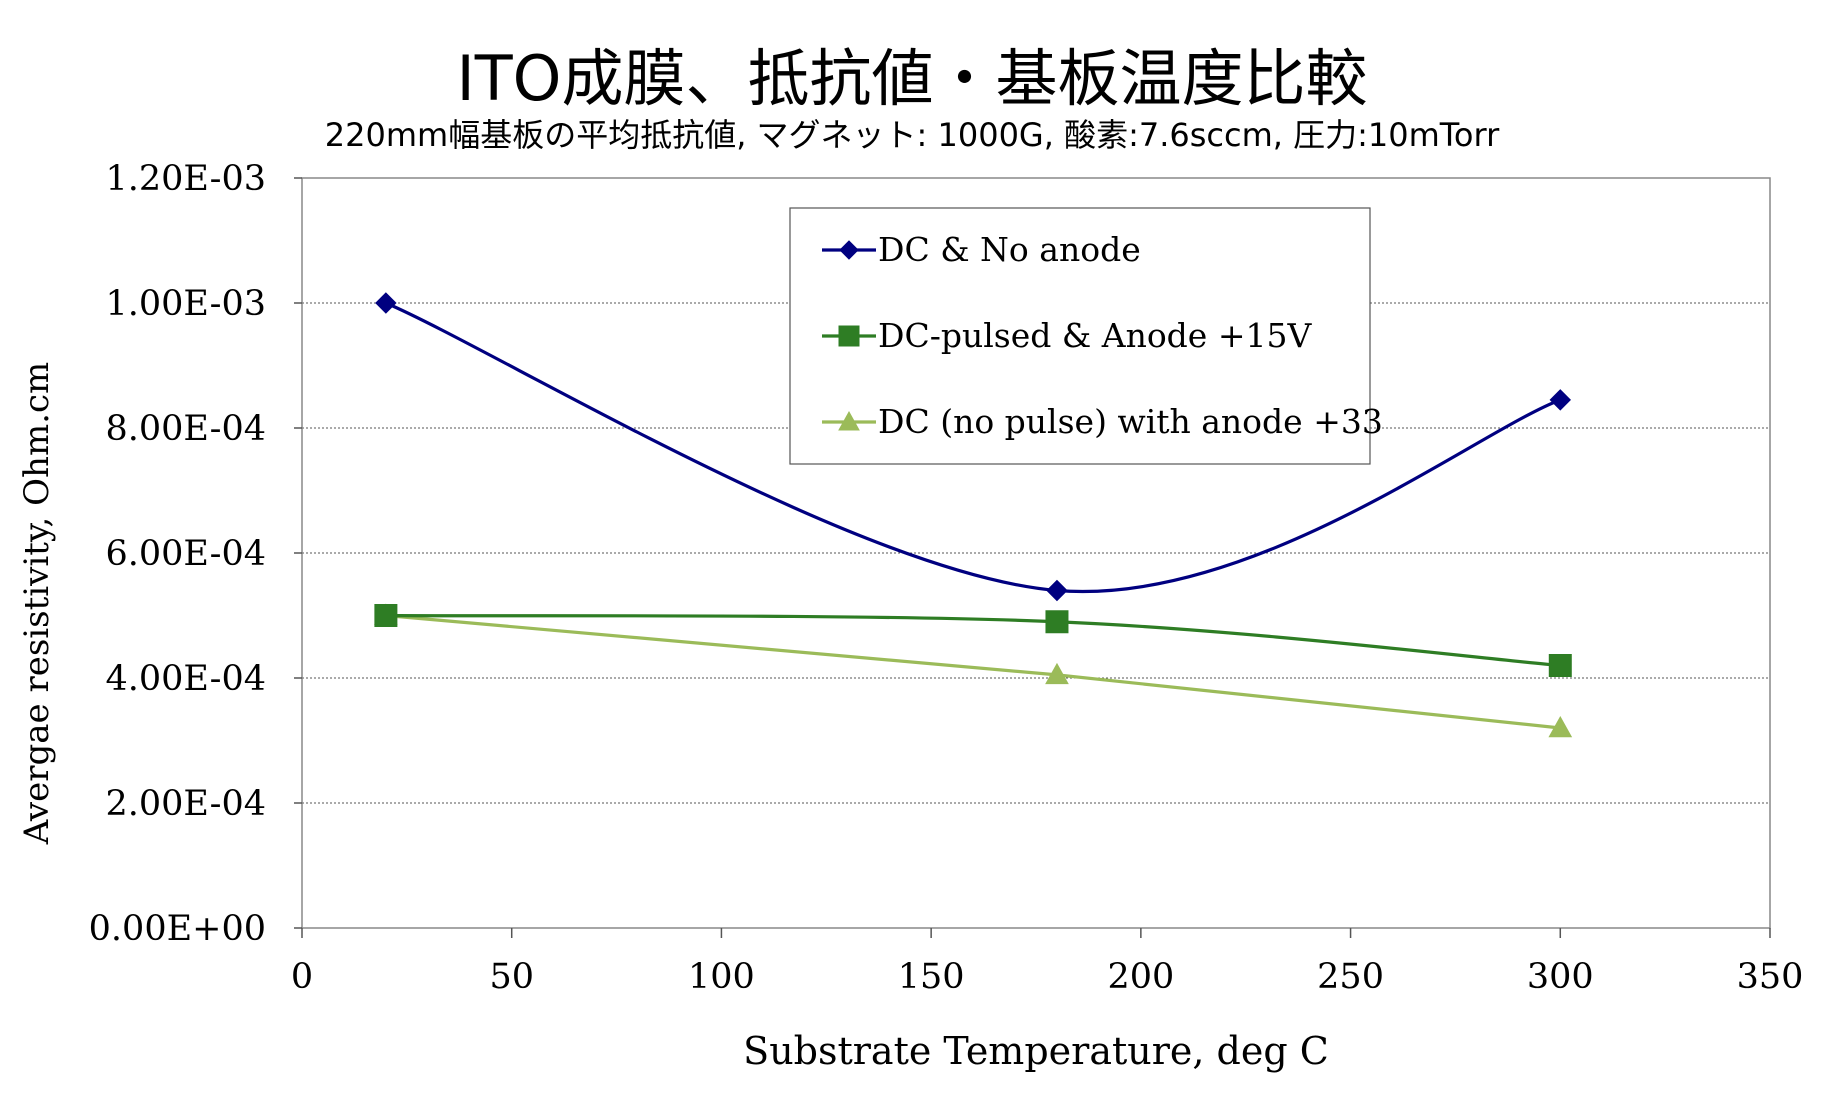  What do you see at coordinates (1140, 977) in the screenshot?
I see `x-tick-label: 200` at bounding box center [1140, 977].